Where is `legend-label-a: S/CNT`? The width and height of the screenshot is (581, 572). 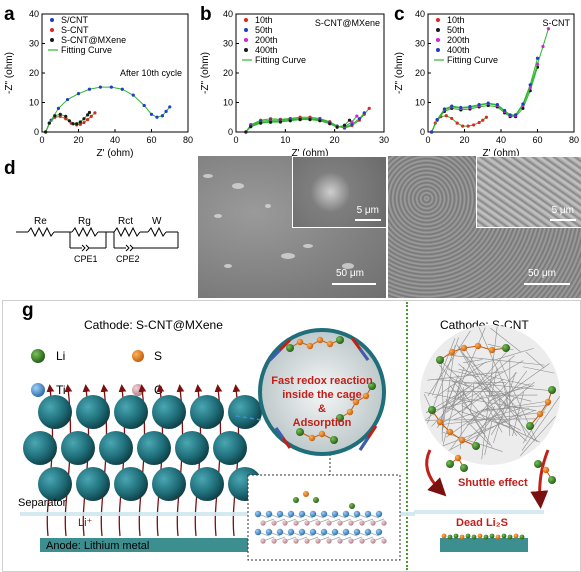 legend-label-a: S/CNT is located at coordinates (75, 20).